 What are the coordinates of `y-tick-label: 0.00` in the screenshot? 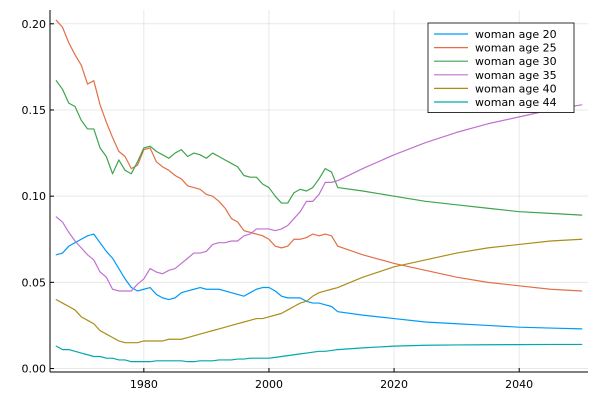 It's located at (34, 369).